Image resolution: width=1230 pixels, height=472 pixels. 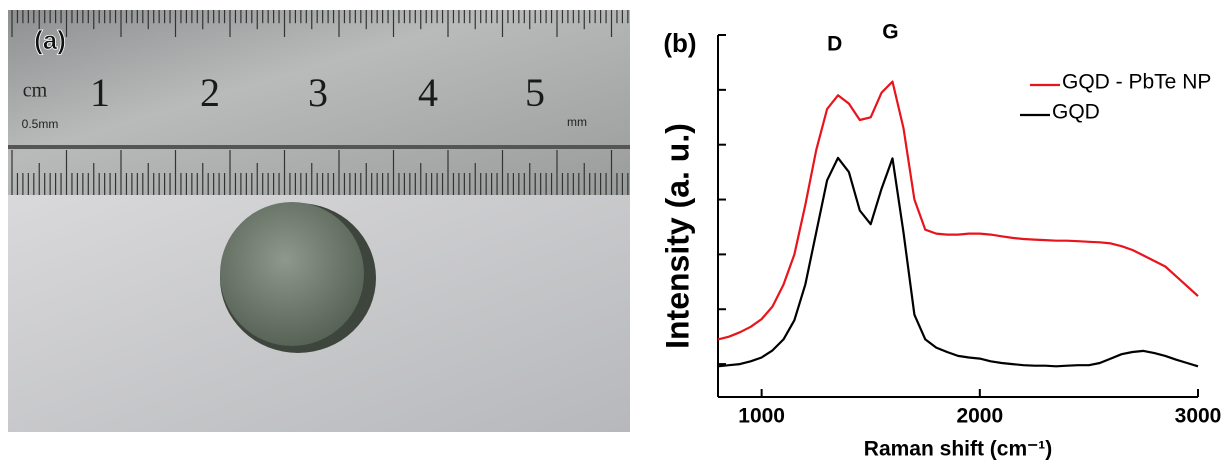 I want to click on unit-label: cm, so click(x=35, y=91).